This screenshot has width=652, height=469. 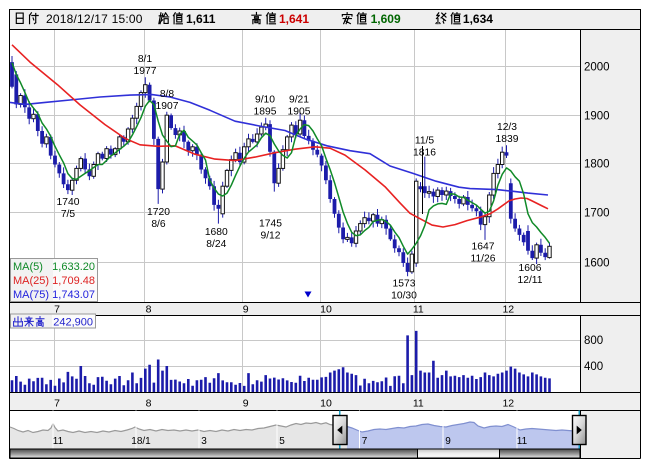 What do you see at coordinates (68, 214) in the screenshot?
I see `svg-text: 7/5` at bounding box center [68, 214].